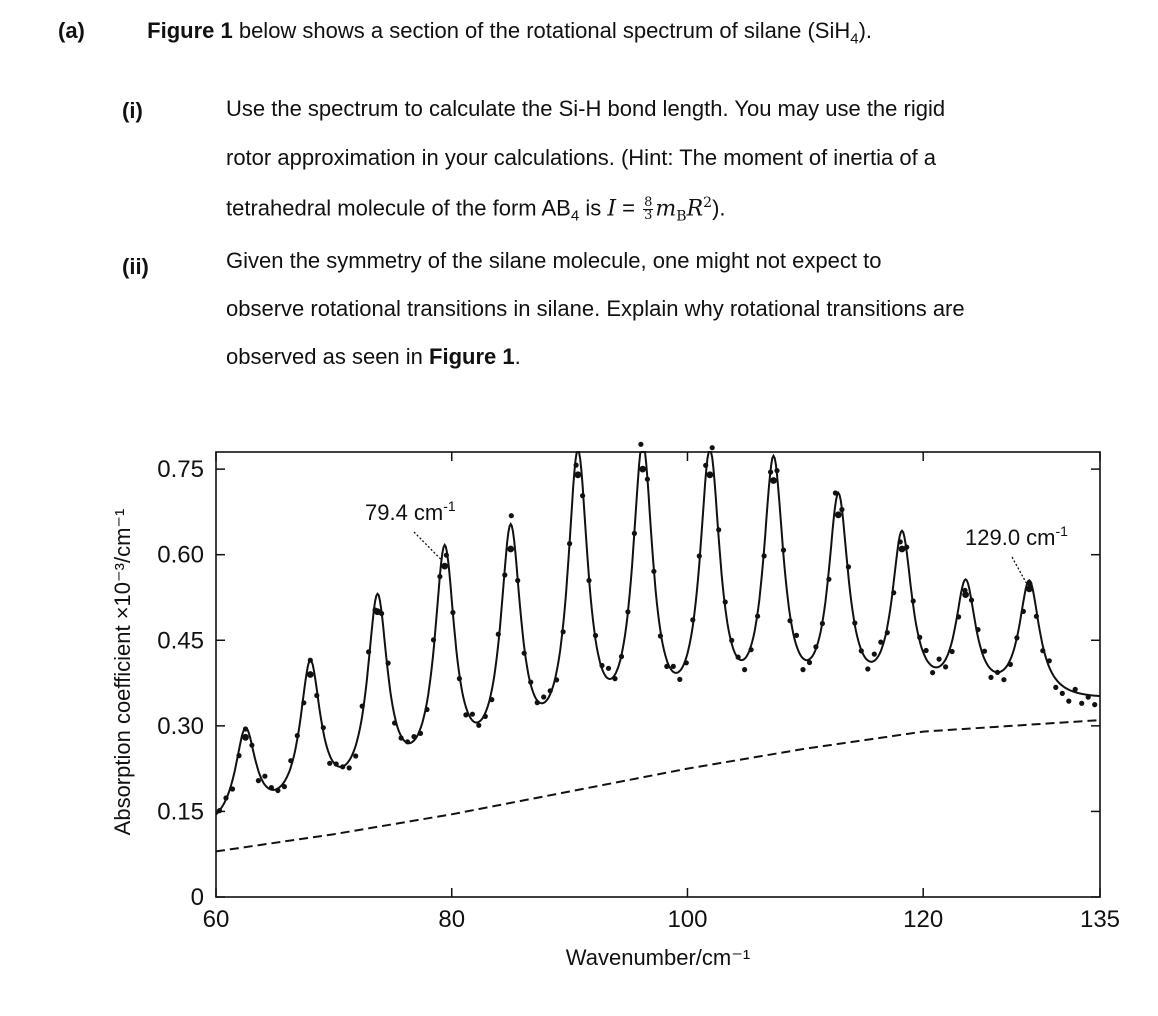 The height and width of the screenshot is (1016, 1158). What do you see at coordinates (216, 919) in the screenshot?
I see `x-tick-label: 60` at bounding box center [216, 919].